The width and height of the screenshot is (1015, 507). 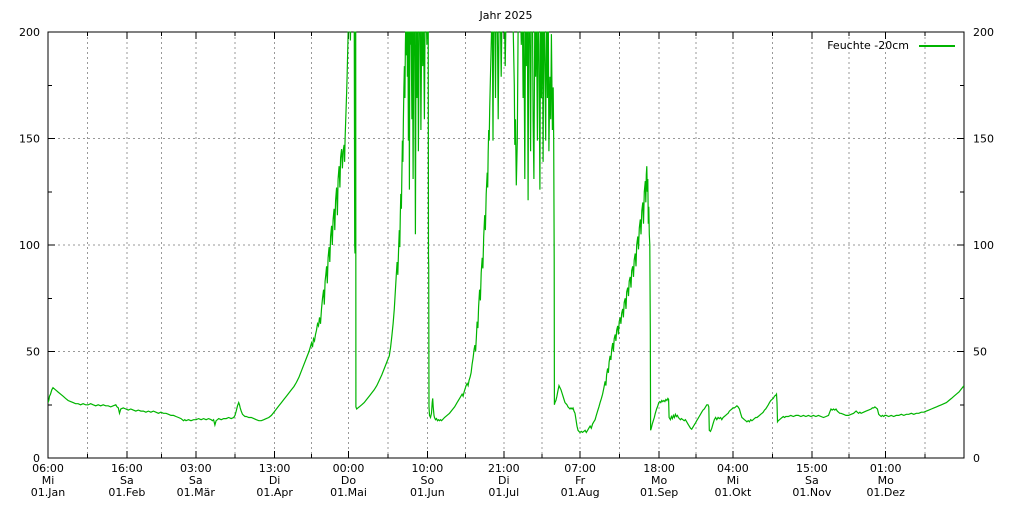 What do you see at coordinates (733, 468) in the screenshot?
I see `x-tick-label-time: 04:00` at bounding box center [733, 468].